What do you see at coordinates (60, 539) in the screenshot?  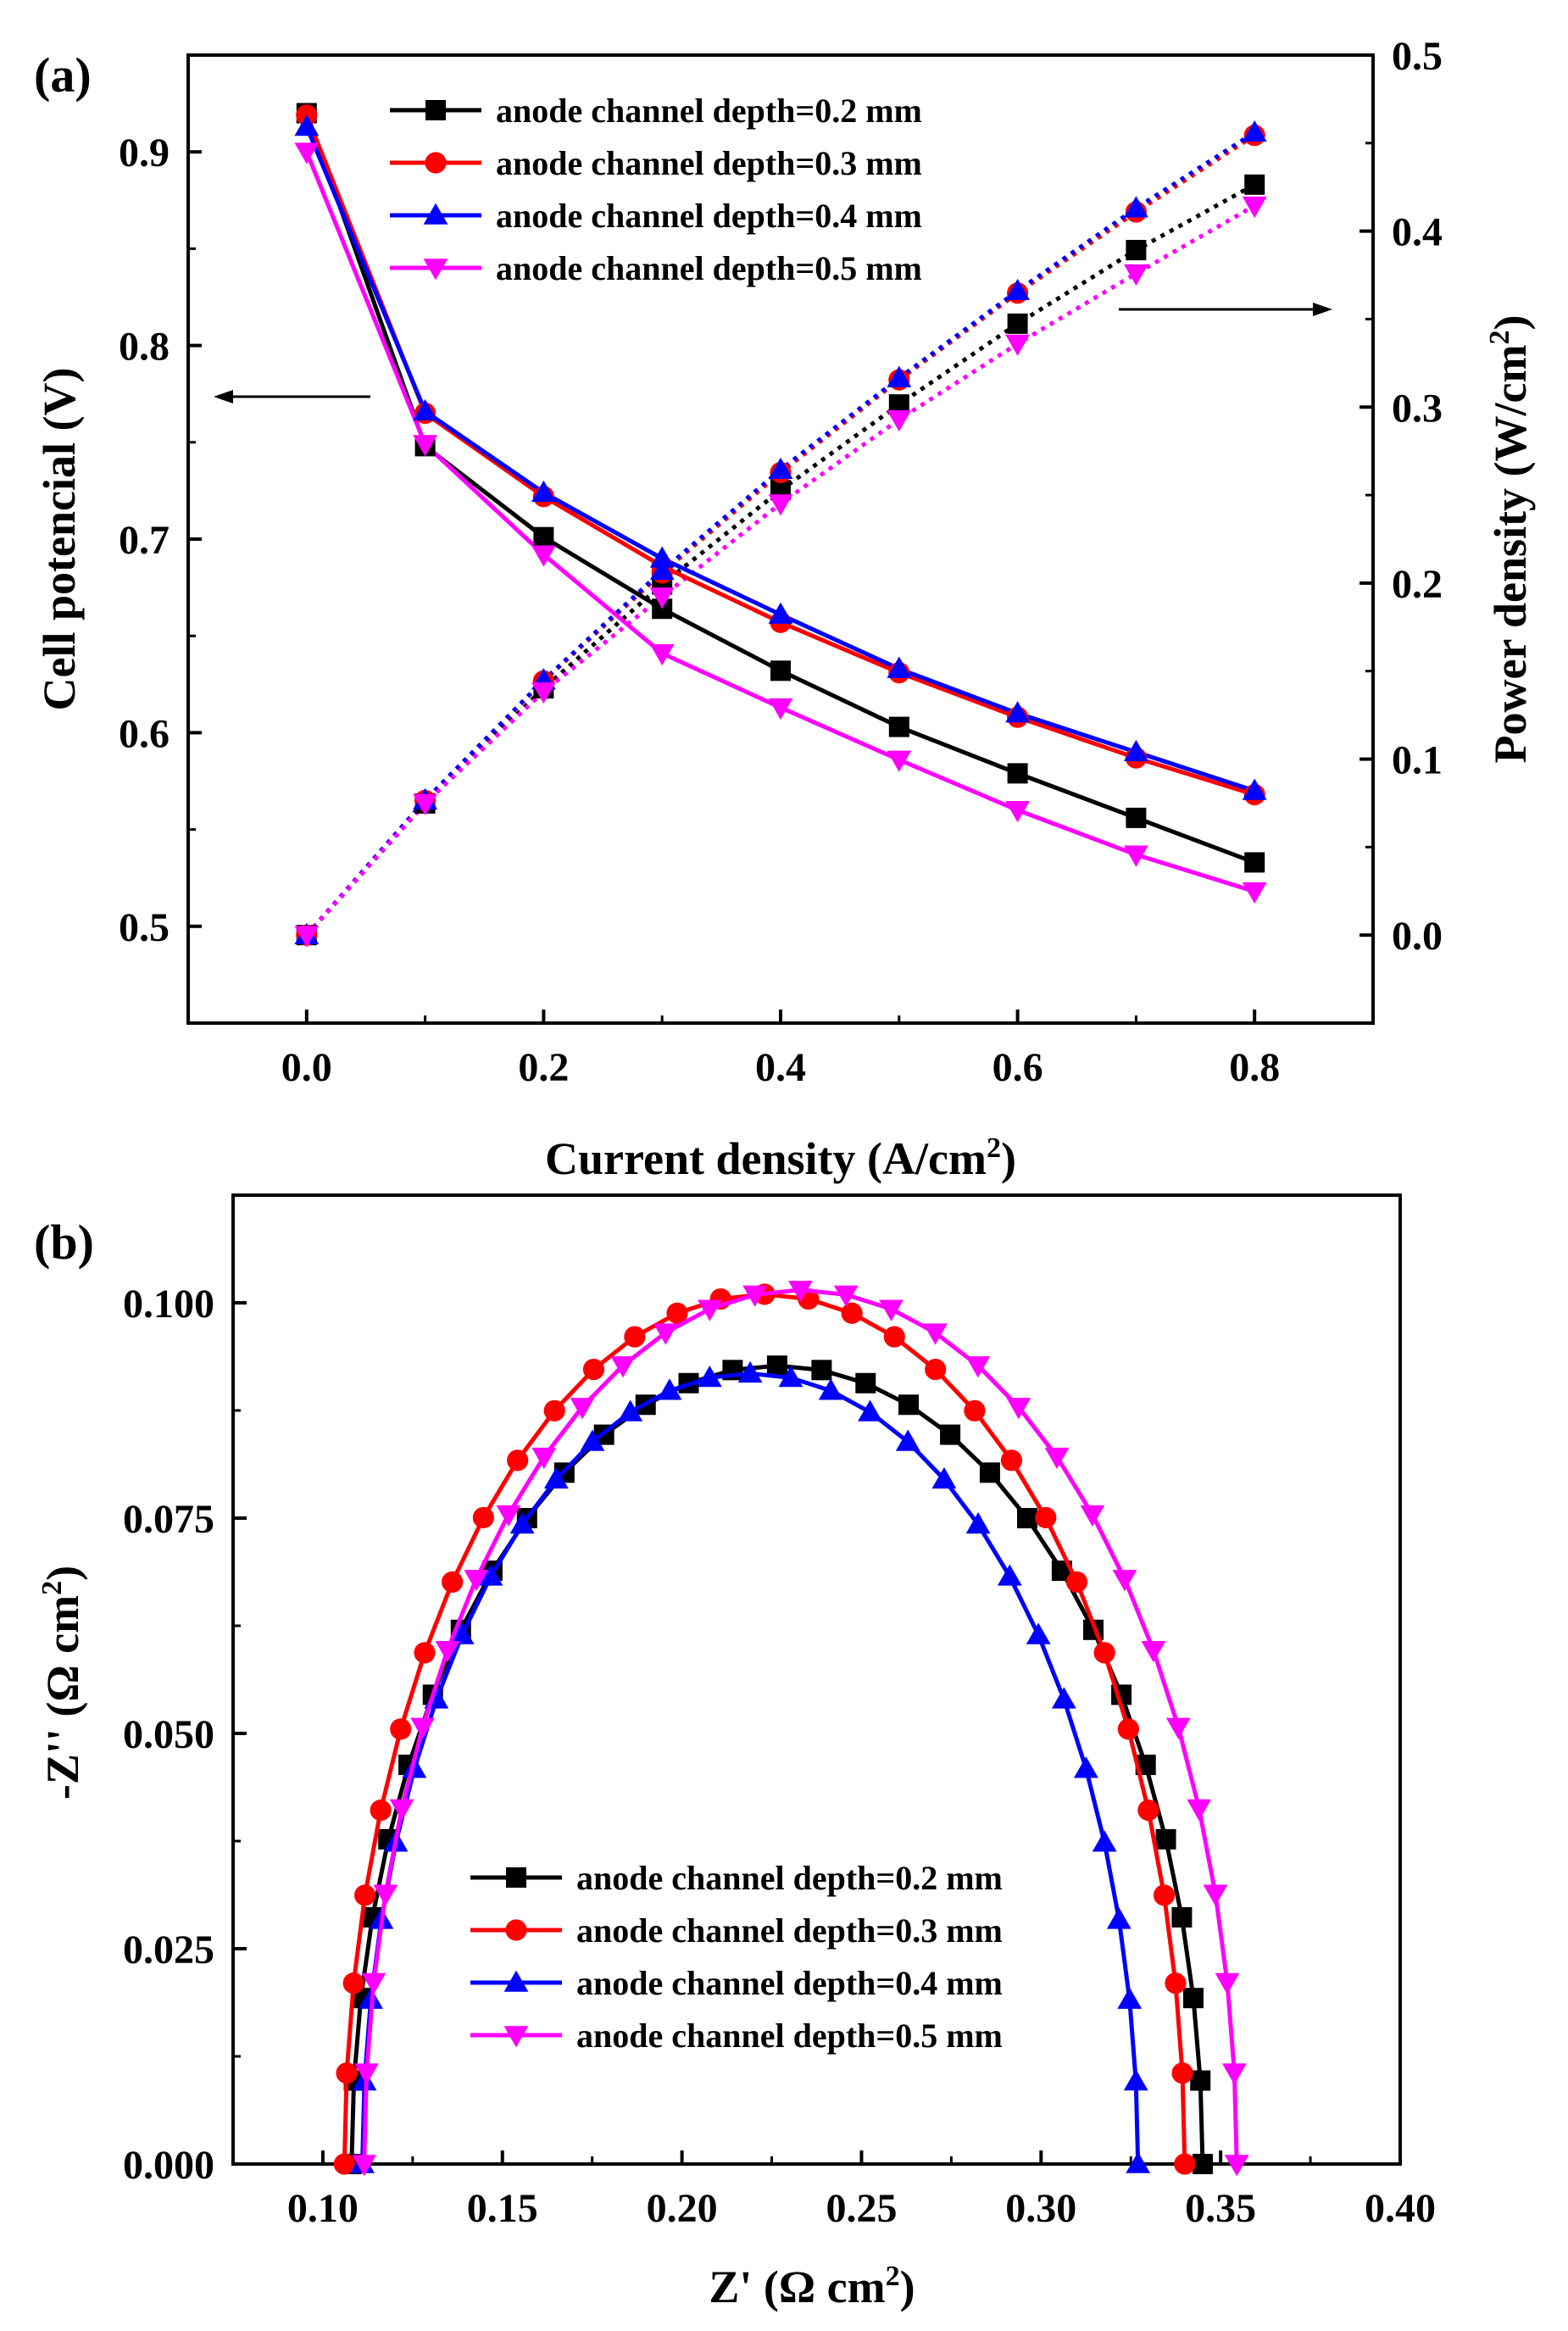 I see `panel-a-y-axis-title: Cell potencial (V)` at bounding box center [60, 539].